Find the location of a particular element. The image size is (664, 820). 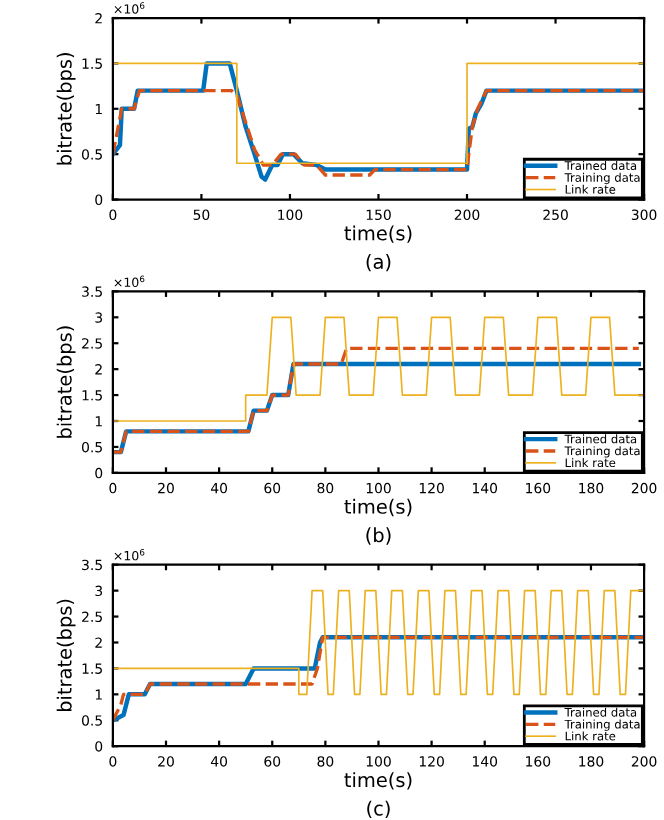

text: (c) is located at coordinates (378, 809).